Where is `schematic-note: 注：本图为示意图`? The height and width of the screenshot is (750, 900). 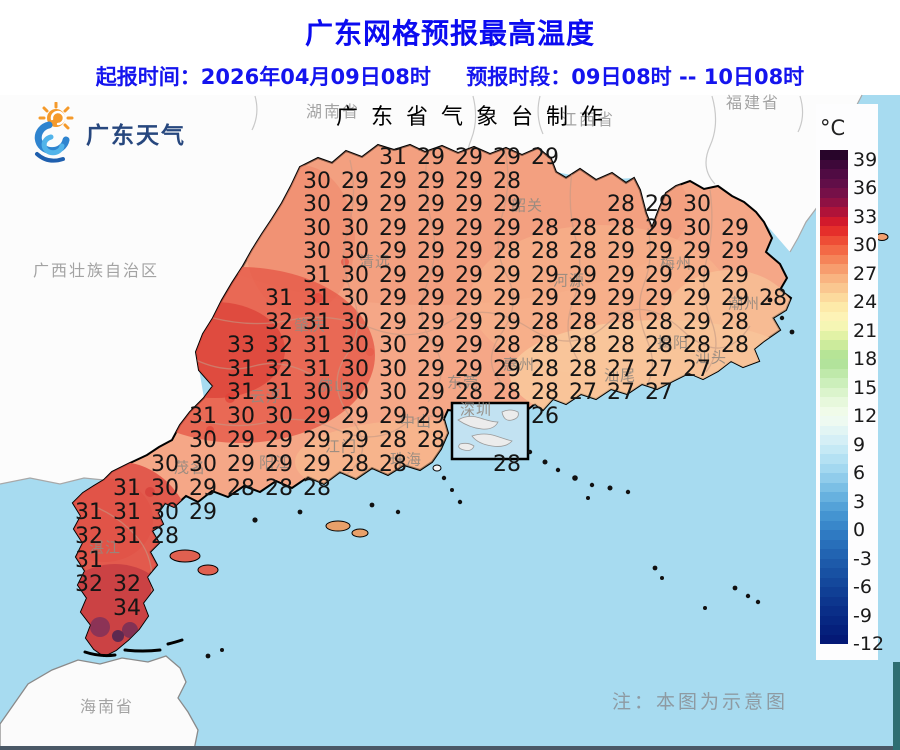
schematic-note: 注：本图为示意图 is located at coordinates (700, 702).